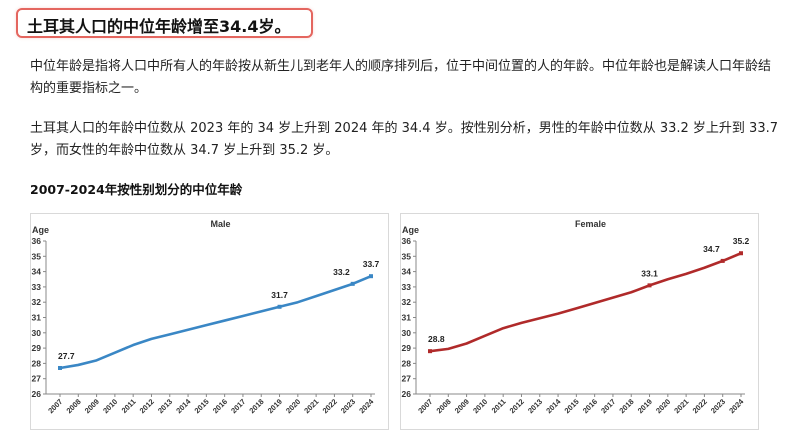  I want to click on chart-title: Male, so click(220, 224).